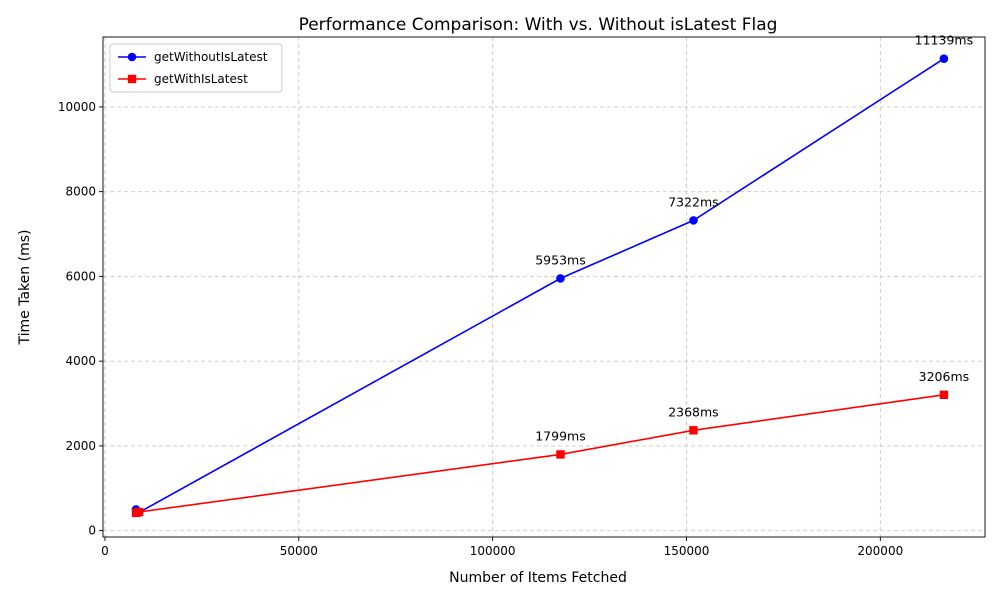 The image size is (1000, 600). I want to click on x-tick-label: 200000, so click(880, 551).